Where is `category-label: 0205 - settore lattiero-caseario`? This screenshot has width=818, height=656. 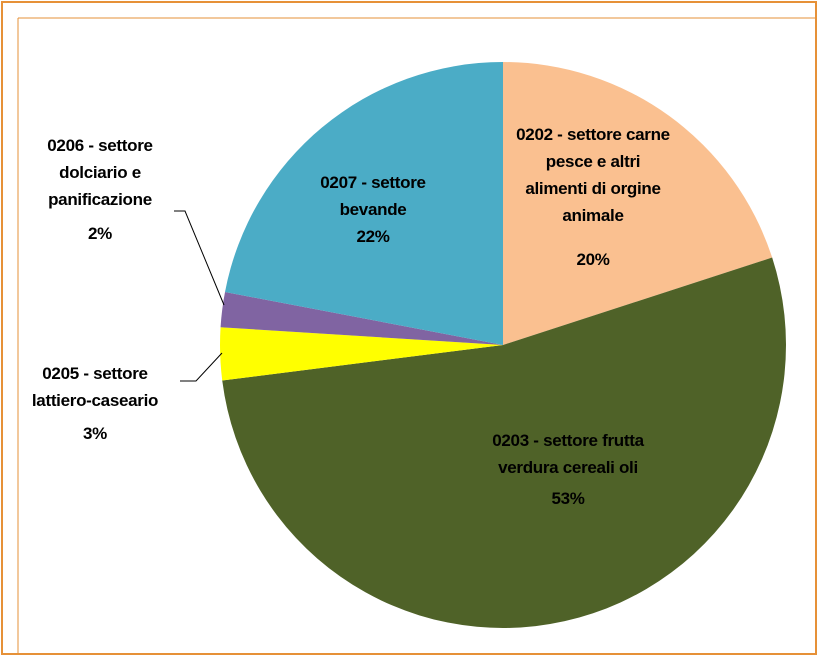 category-label: 0205 - settore lattiero-caseario is located at coordinates (95, 387).